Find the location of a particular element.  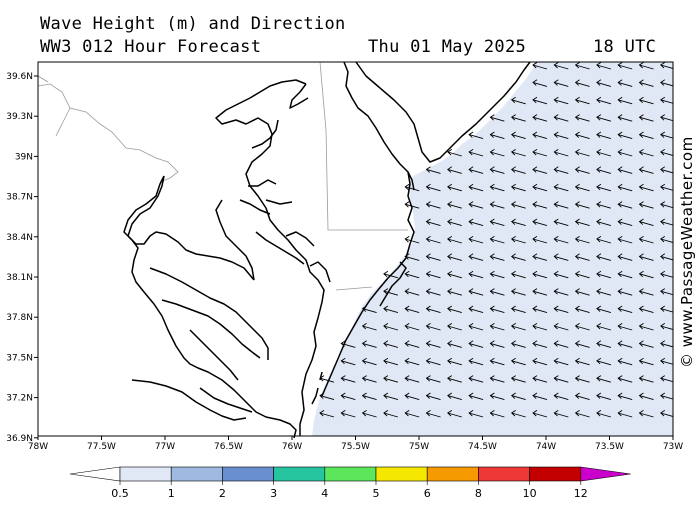

lat-label: 37.8N is located at coordinates (19, 318).